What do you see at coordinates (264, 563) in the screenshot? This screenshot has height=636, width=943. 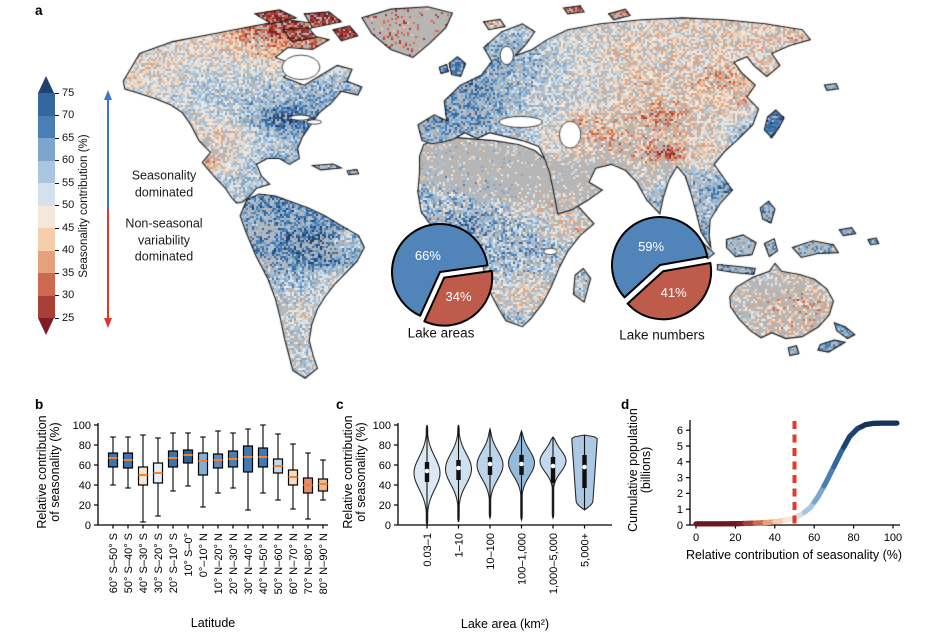 I see `x-tick-label: 40° N–50° N` at bounding box center [264, 563].